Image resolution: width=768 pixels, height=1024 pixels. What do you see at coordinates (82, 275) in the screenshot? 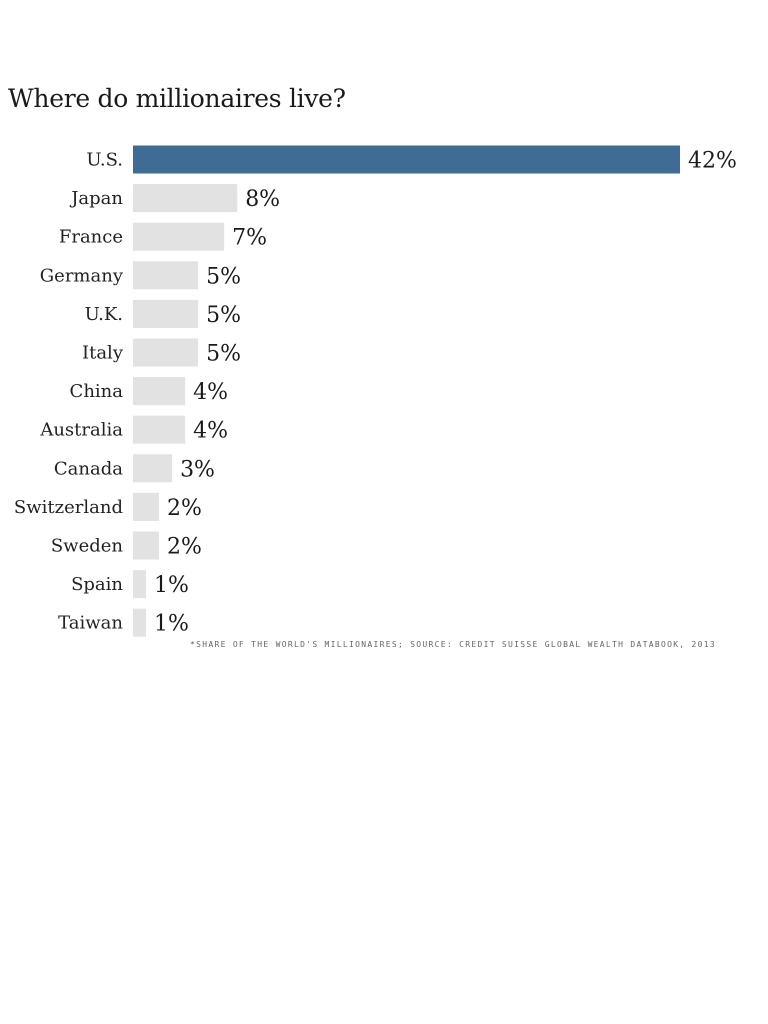
I see `category-label: Germany` at bounding box center [82, 275].